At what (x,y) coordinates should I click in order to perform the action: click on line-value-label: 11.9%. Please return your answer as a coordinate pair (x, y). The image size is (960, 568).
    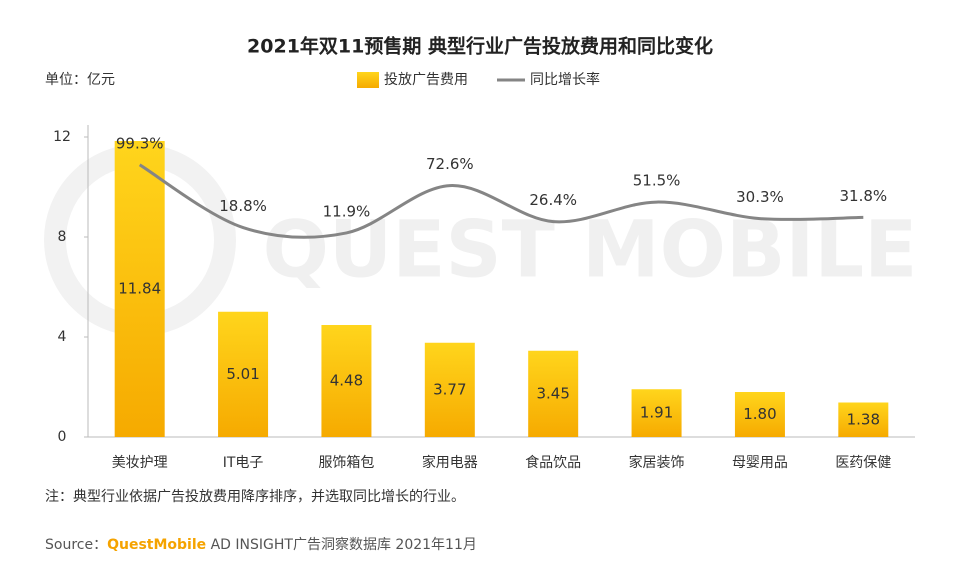
    Looking at the image, I should click on (347, 211).